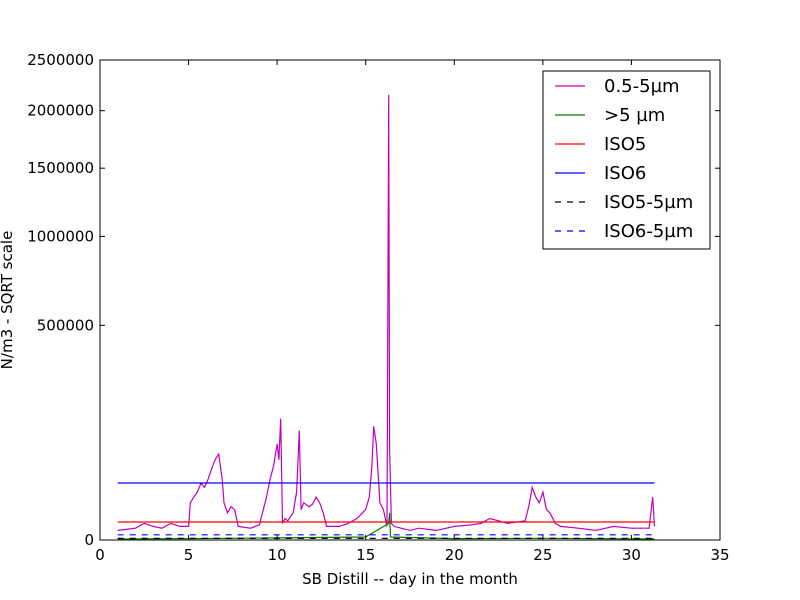 This screenshot has width=800, height=600. What do you see at coordinates (631, 555) in the screenshot?
I see `x-tick-label: 30` at bounding box center [631, 555].